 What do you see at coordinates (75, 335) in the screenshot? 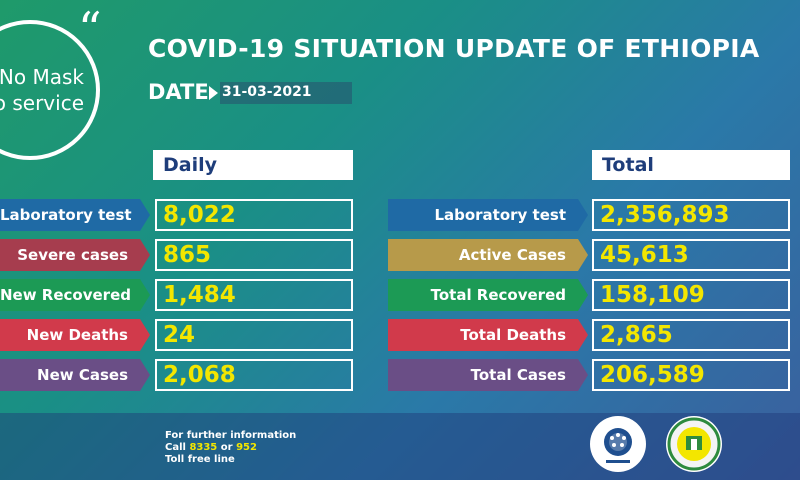
I see `daily-label: New Deaths` at bounding box center [75, 335].